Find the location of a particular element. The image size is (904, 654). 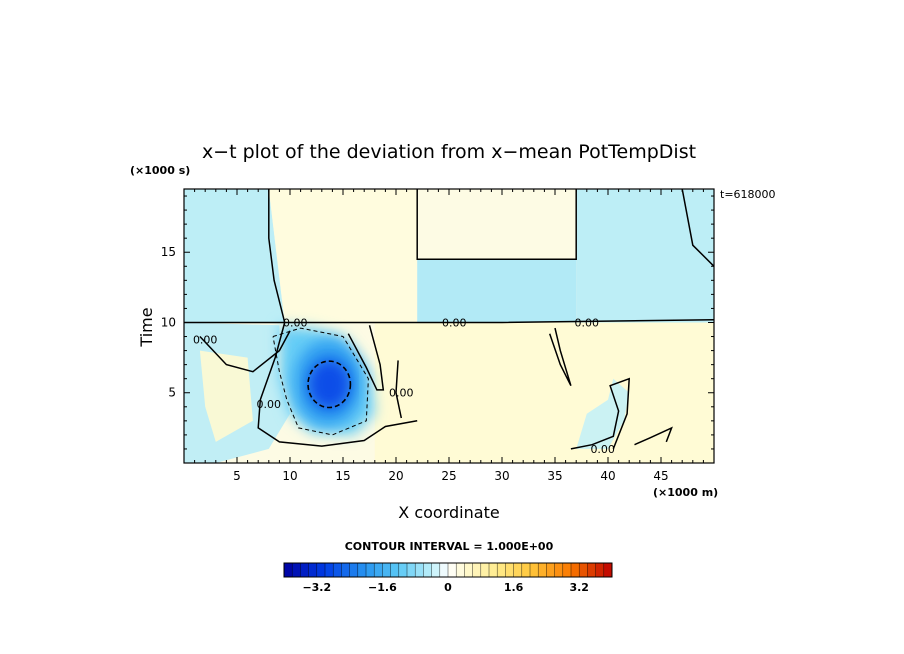

y-axis-unit: (×1000 s) is located at coordinates (160, 170).